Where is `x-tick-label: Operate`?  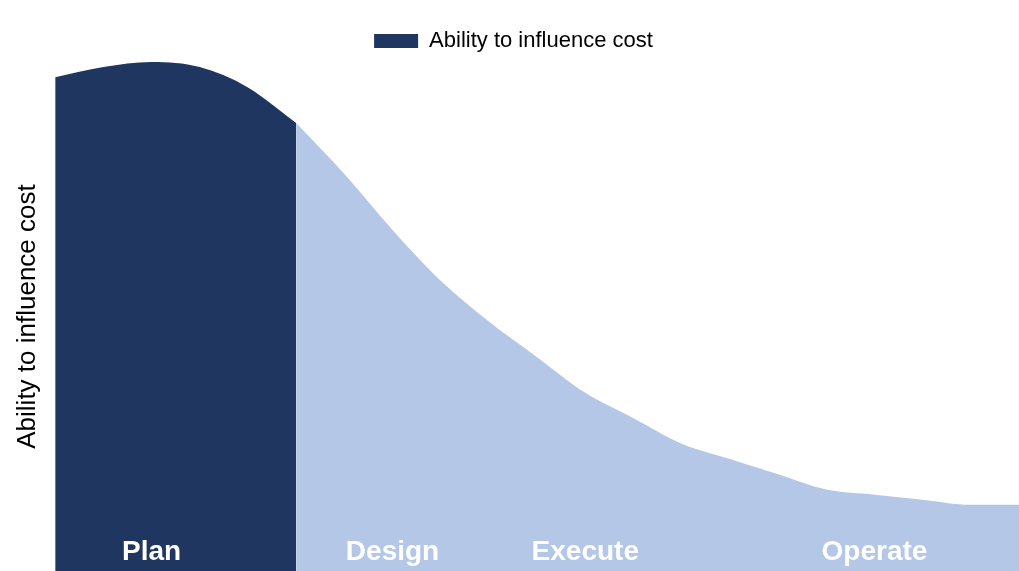 x-tick-label: Operate is located at coordinates (874, 550).